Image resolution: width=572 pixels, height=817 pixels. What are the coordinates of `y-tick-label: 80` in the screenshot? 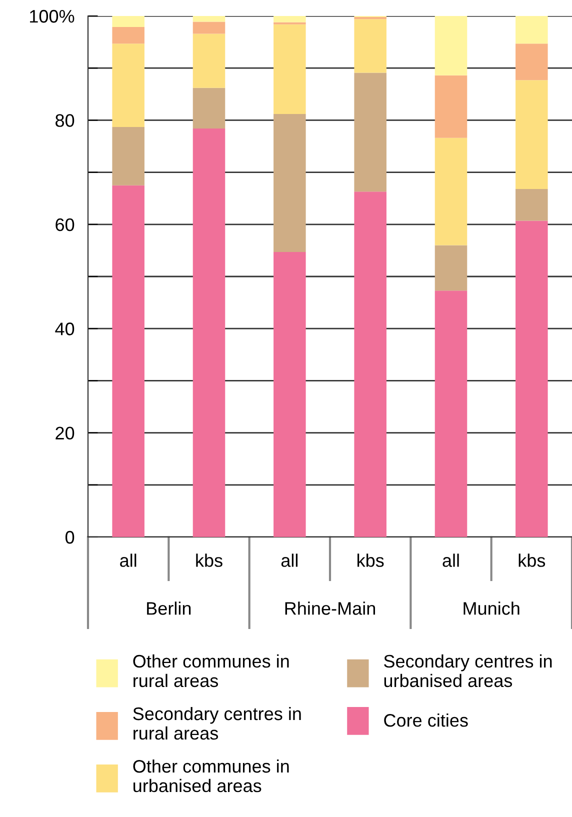 It's located at (65, 120).